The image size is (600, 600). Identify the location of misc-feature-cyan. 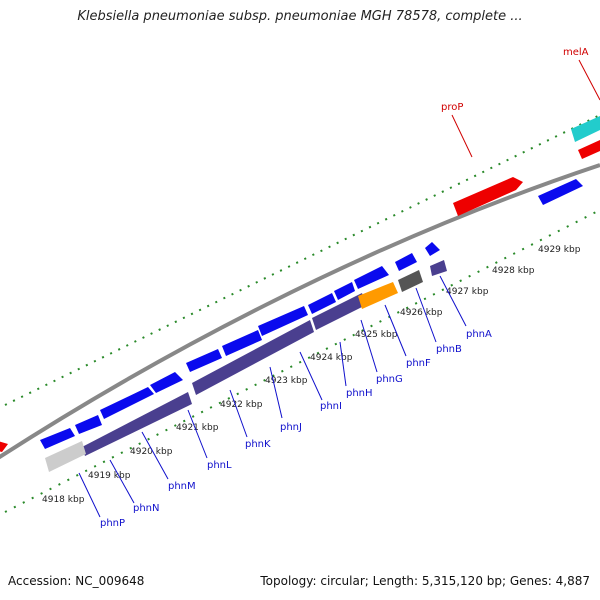
(585, 129).